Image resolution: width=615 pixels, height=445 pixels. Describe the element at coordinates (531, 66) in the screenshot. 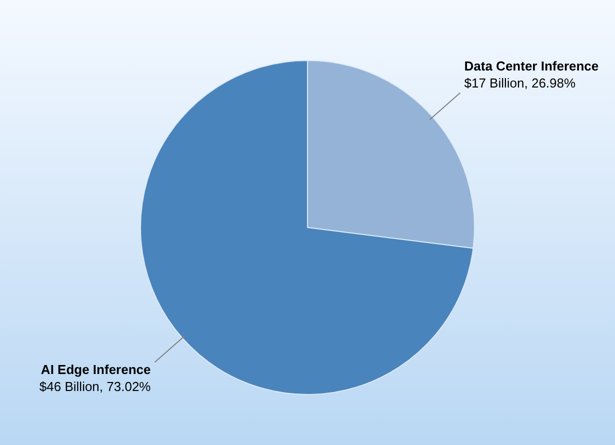

I see `slice-label: Data Center Inference` at that location.